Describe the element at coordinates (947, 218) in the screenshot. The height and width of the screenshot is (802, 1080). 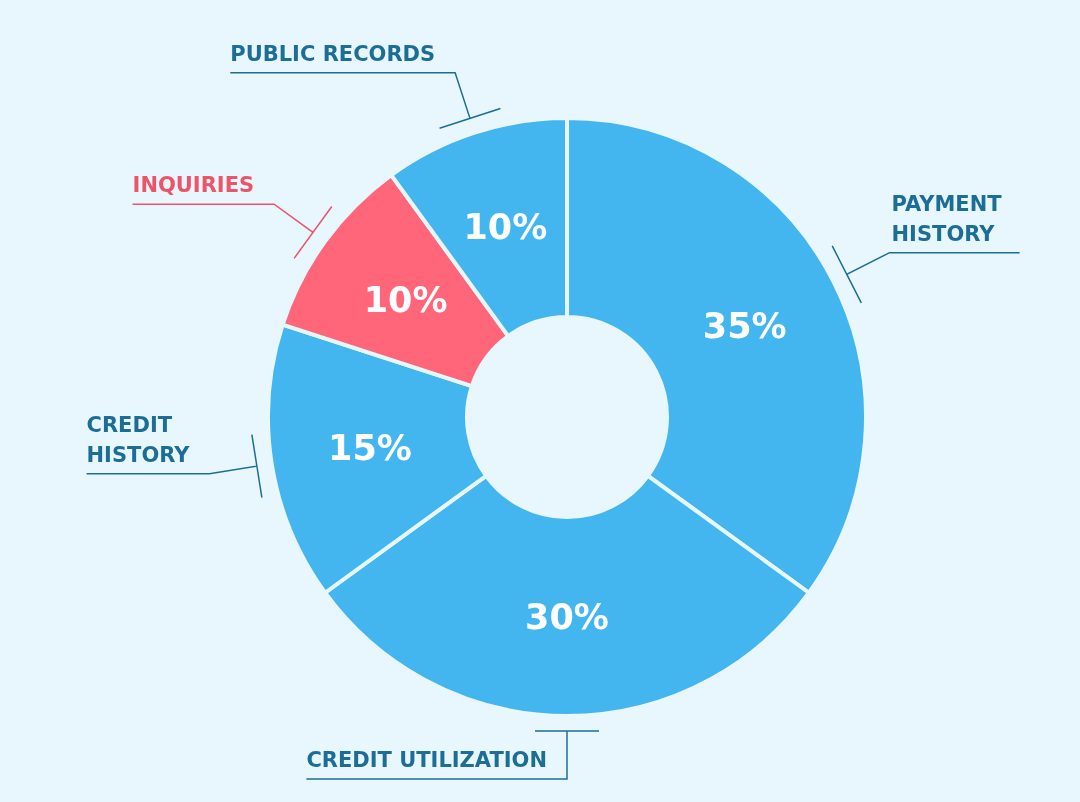
I see `slice-label: PAYMENT HISTORY` at that location.